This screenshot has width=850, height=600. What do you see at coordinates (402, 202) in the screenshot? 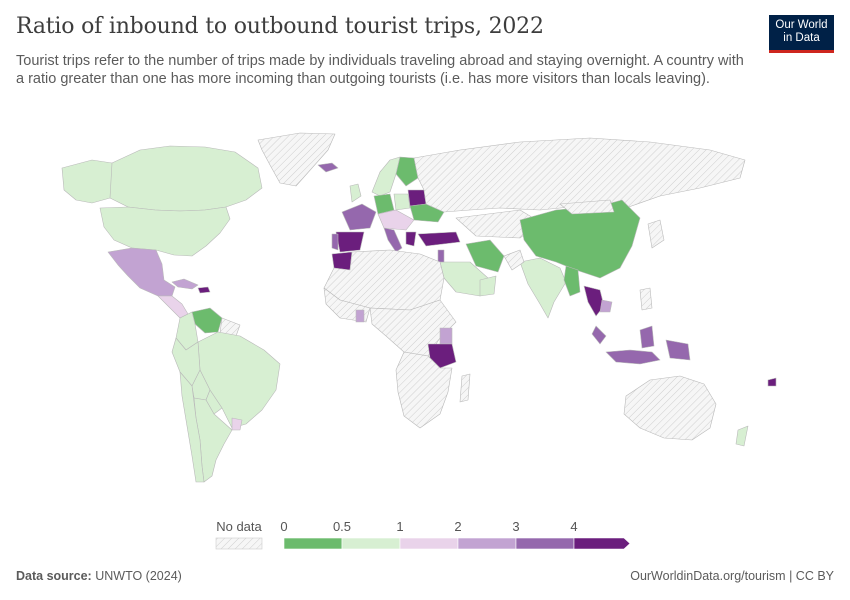
I see `poland` at bounding box center [402, 202].